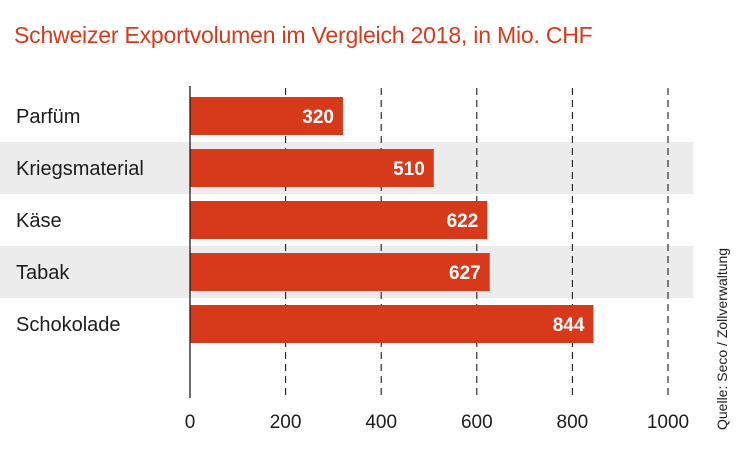  What do you see at coordinates (722, 338) in the screenshot?
I see `source-note: Quelle: Seco / Zollverwaltung` at bounding box center [722, 338].